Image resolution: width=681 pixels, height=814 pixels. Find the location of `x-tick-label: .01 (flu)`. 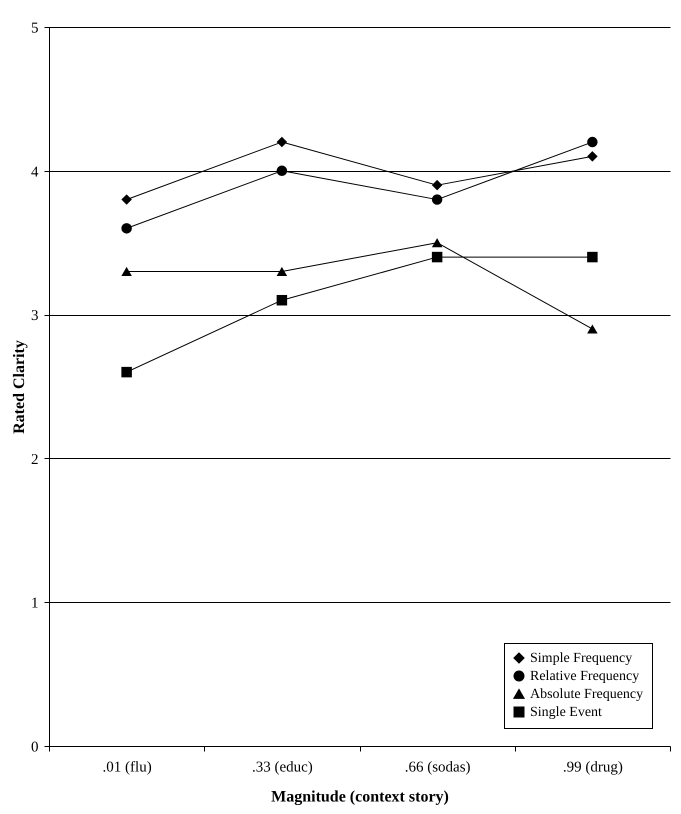

x-tick-label: .01 (flu) is located at coordinates (127, 768).